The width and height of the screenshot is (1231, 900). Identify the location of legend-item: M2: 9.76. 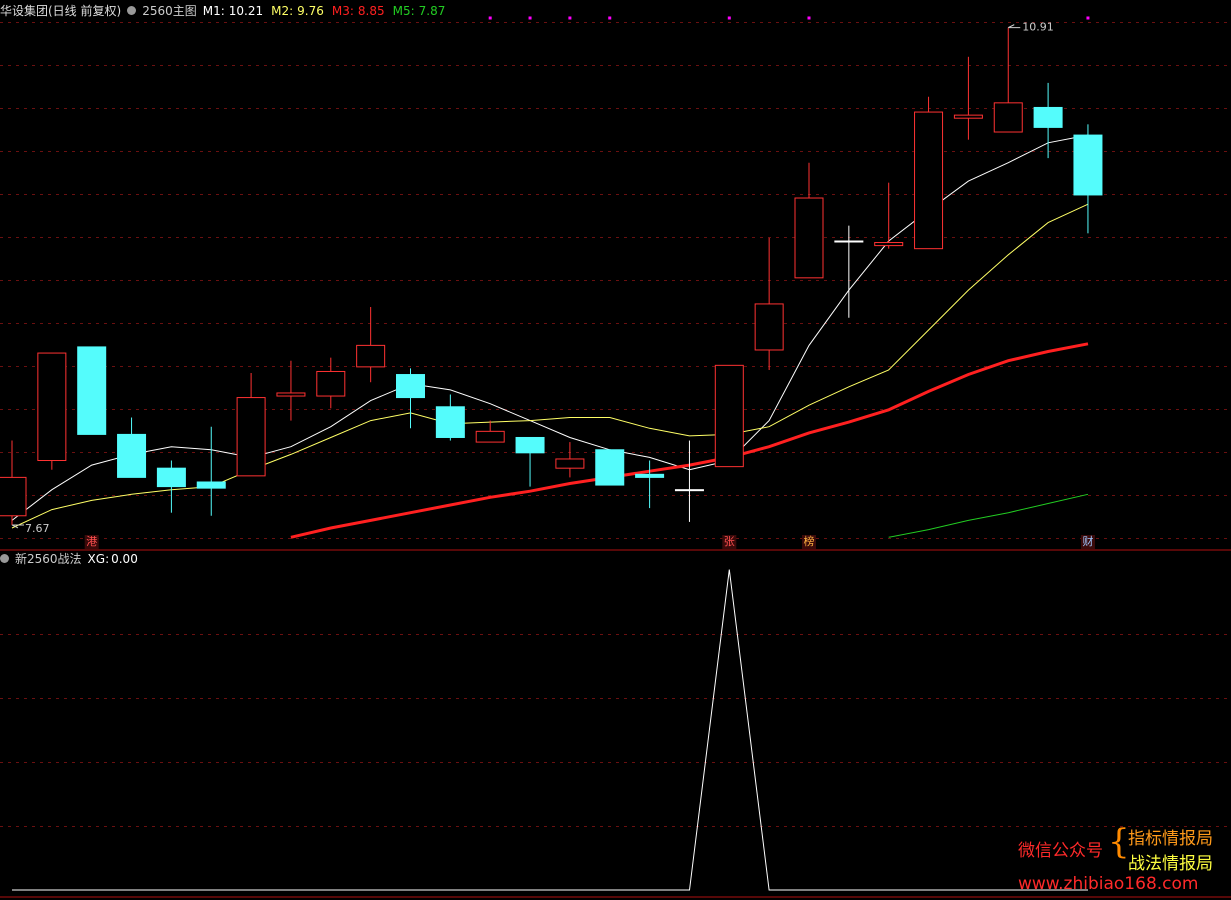
(297, 11).